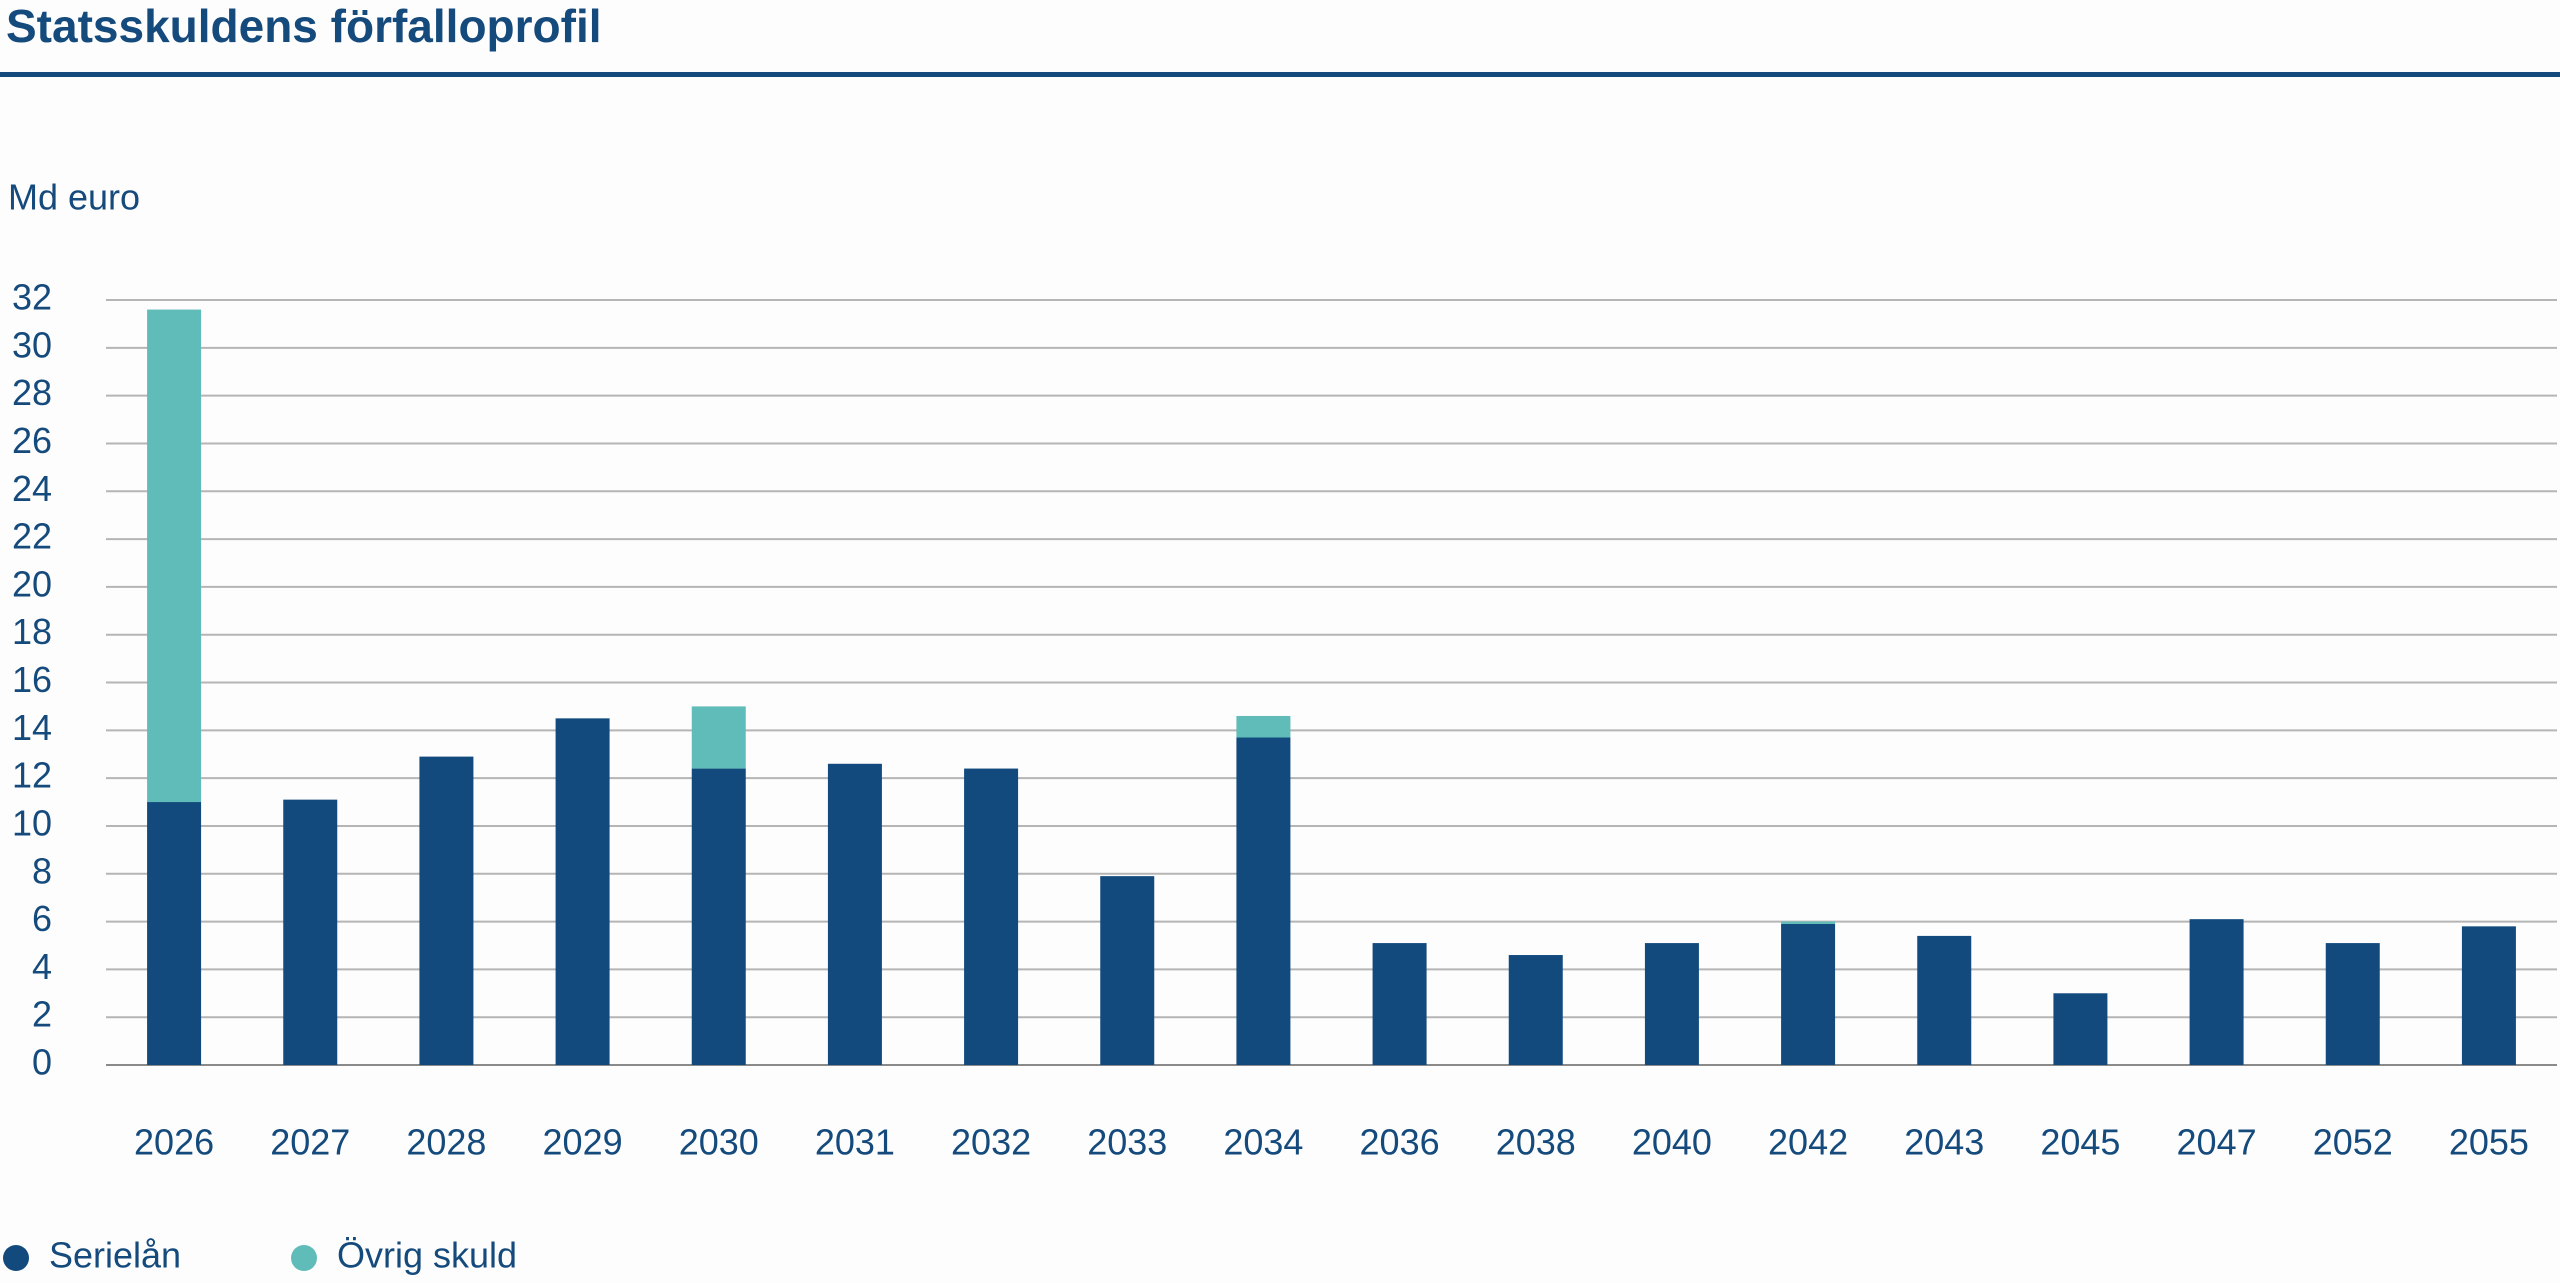 The height and width of the screenshot is (1283, 2560). What do you see at coordinates (855, 1142) in the screenshot?
I see `x-tick-label: 2031` at bounding box center [855, 1142].